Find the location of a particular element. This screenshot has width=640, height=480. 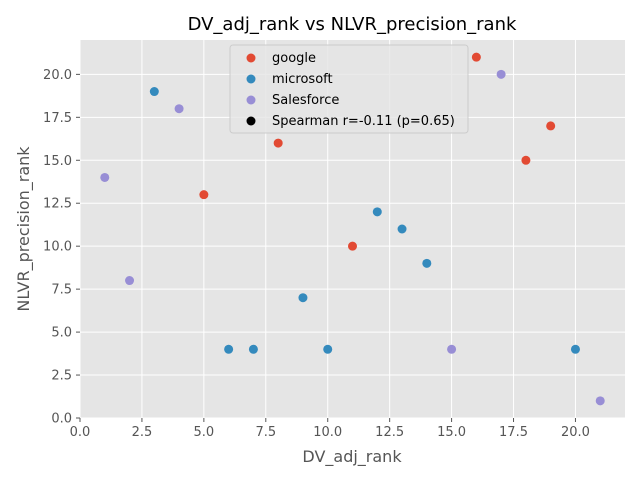

y-tick-label: 10.0 is located at coordinates (57, 247).